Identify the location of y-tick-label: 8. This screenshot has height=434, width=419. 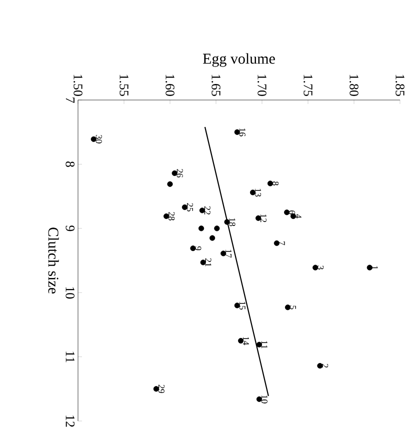
(70, 164).